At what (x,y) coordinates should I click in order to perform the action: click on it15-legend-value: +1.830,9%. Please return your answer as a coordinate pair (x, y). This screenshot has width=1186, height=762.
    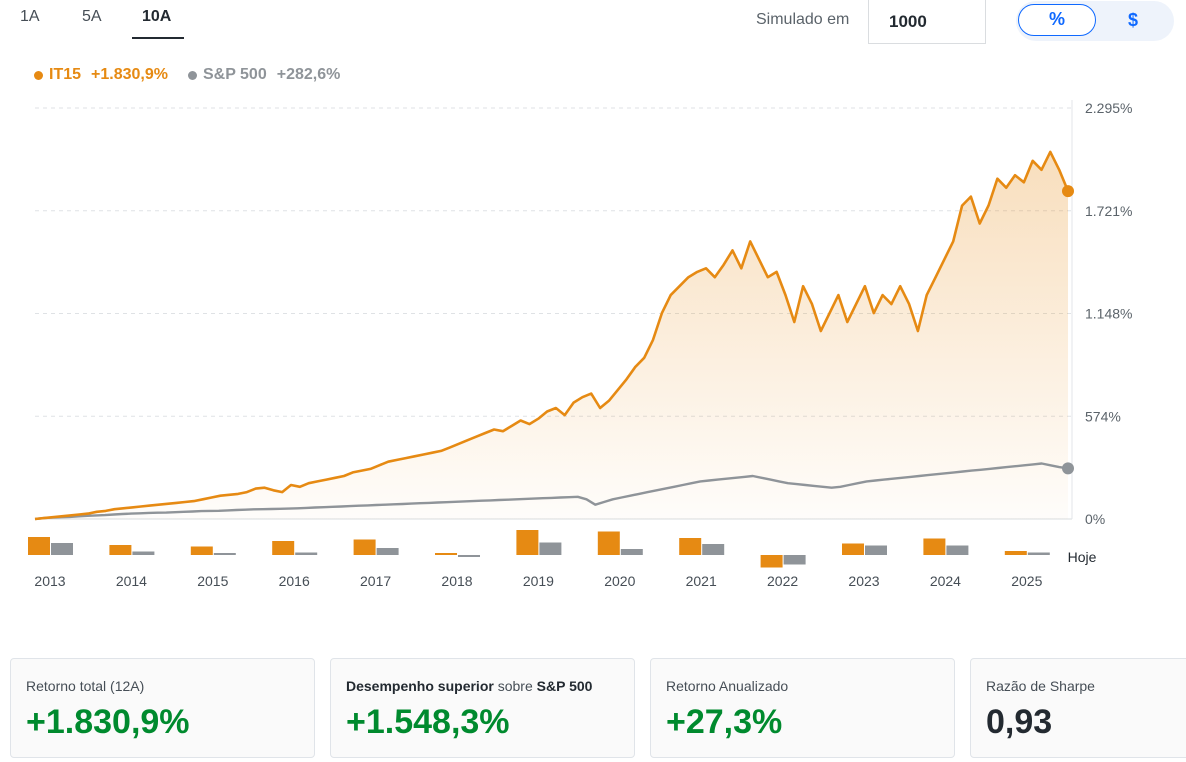
    Looking at the image, I should click on (129, 74).